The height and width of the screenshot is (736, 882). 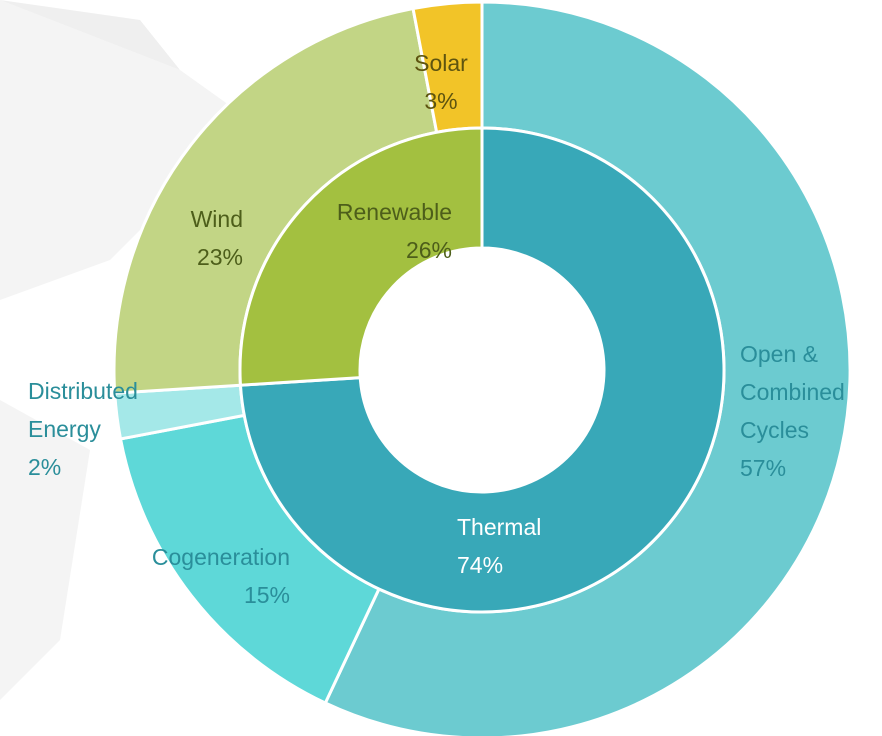 I want to click on value-label: 3%, so click(x=441, y=101).